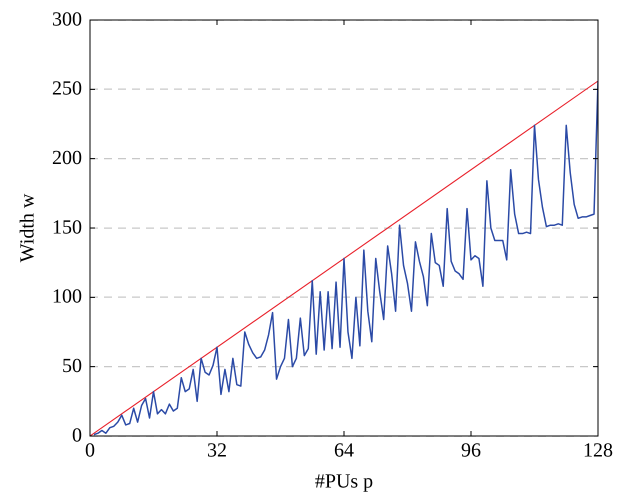  Describe the element at coordinates (67, 297) in the screenshot. I see `y-tick-label: 100` at that location.